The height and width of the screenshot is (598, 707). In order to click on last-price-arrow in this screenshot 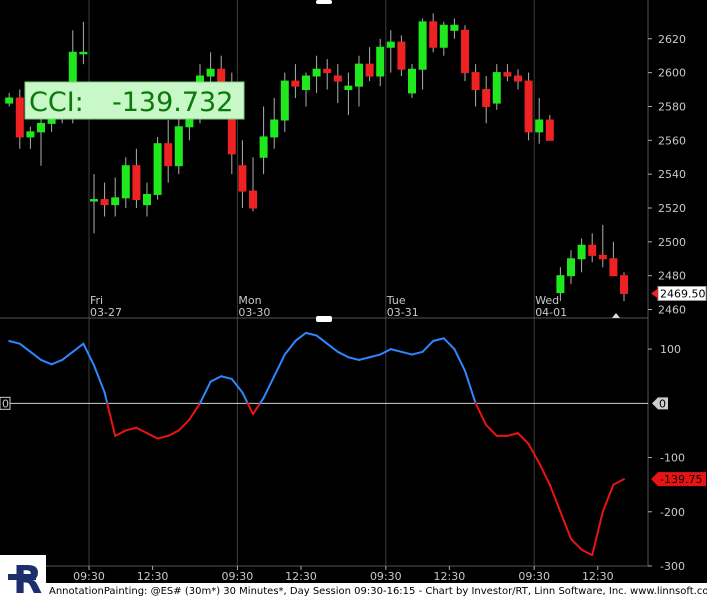, I will do `click(654, 293)`.